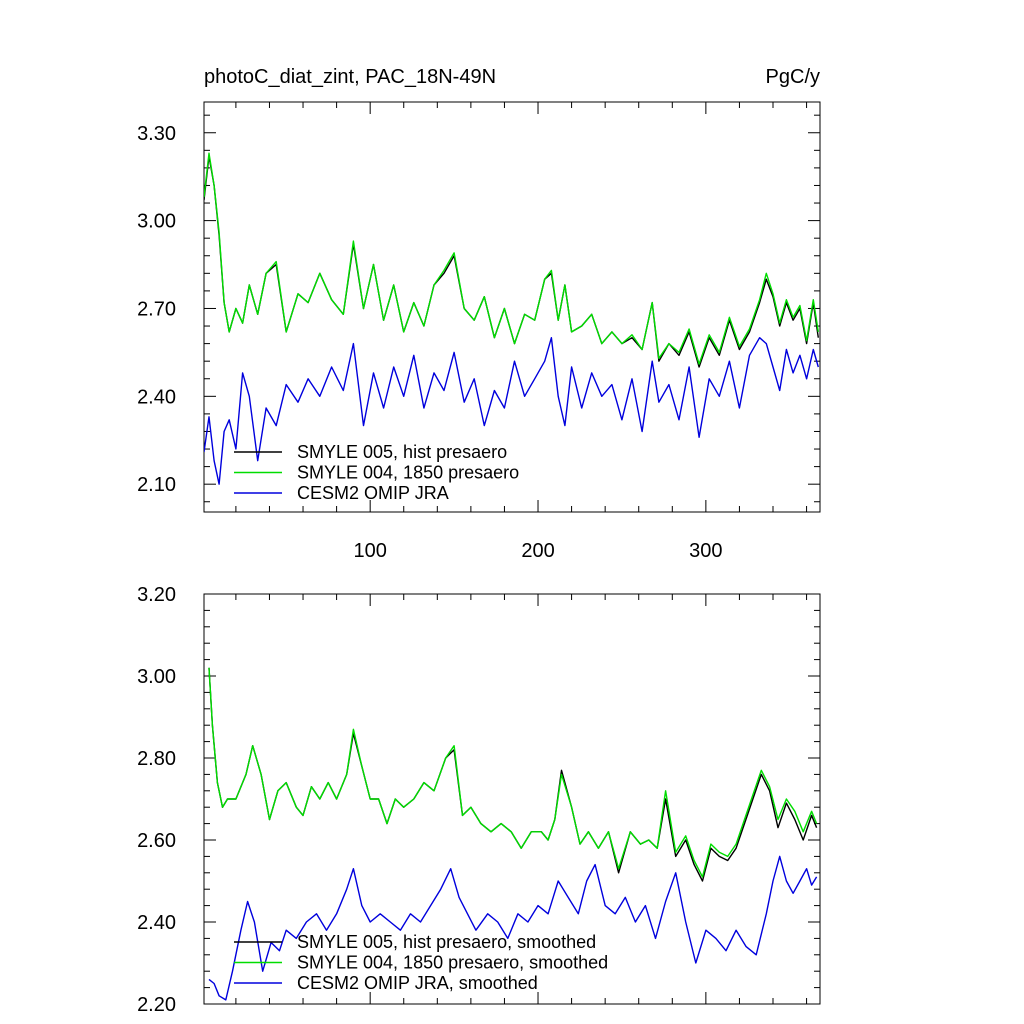 This screenshot has height=1024, width=1024. I want to click on legend-label: SMYLE 004, 1850 presaero, so click(408, 473).